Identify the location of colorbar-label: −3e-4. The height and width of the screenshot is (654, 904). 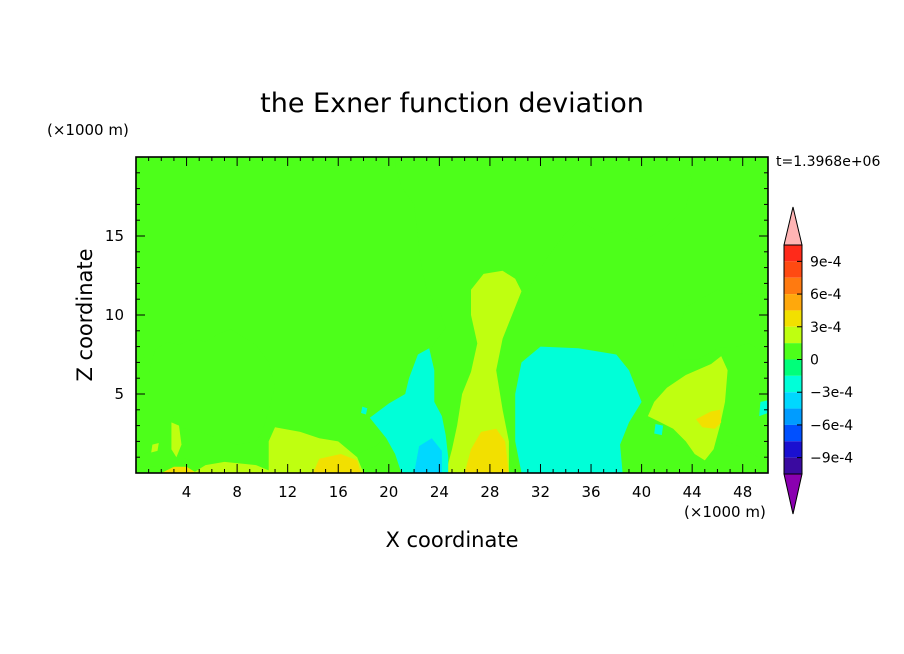
(831, 393).